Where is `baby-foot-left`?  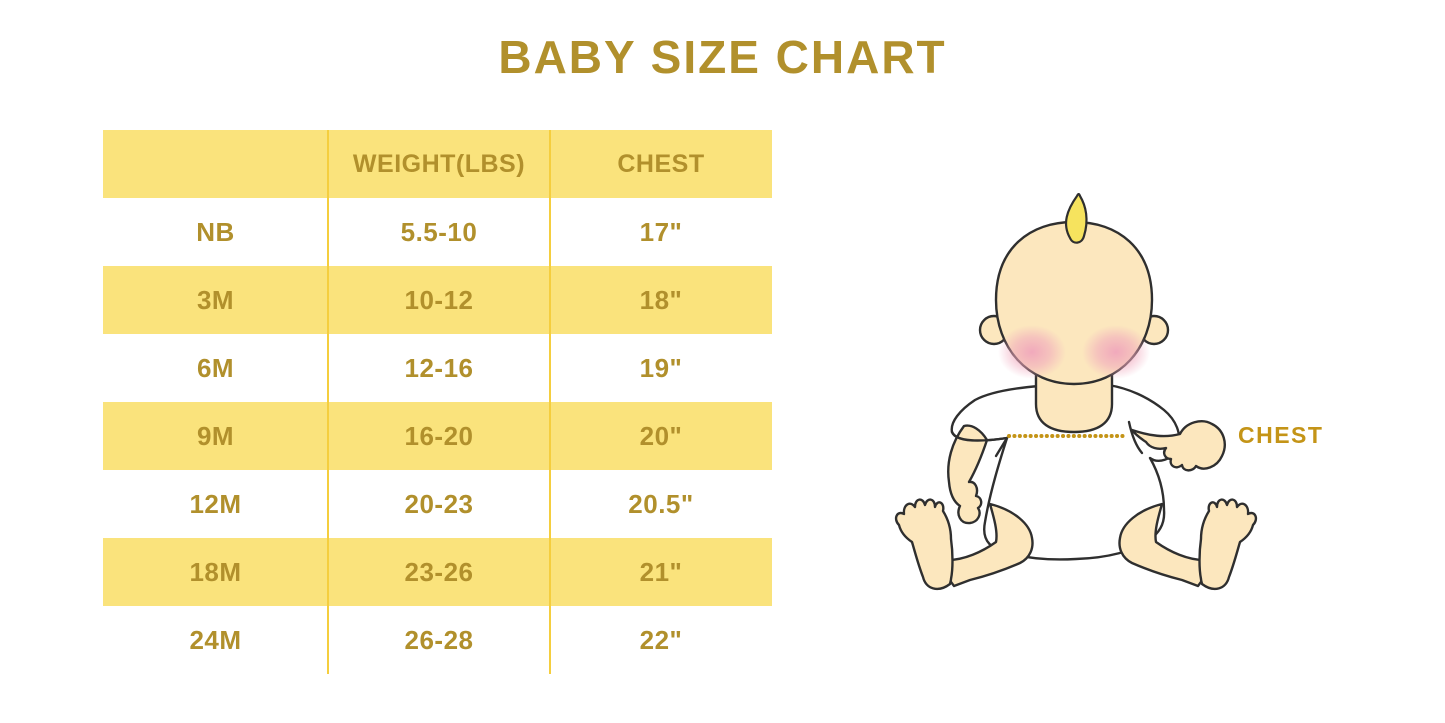 baby-foot-left is located at coordinates (924, 544).